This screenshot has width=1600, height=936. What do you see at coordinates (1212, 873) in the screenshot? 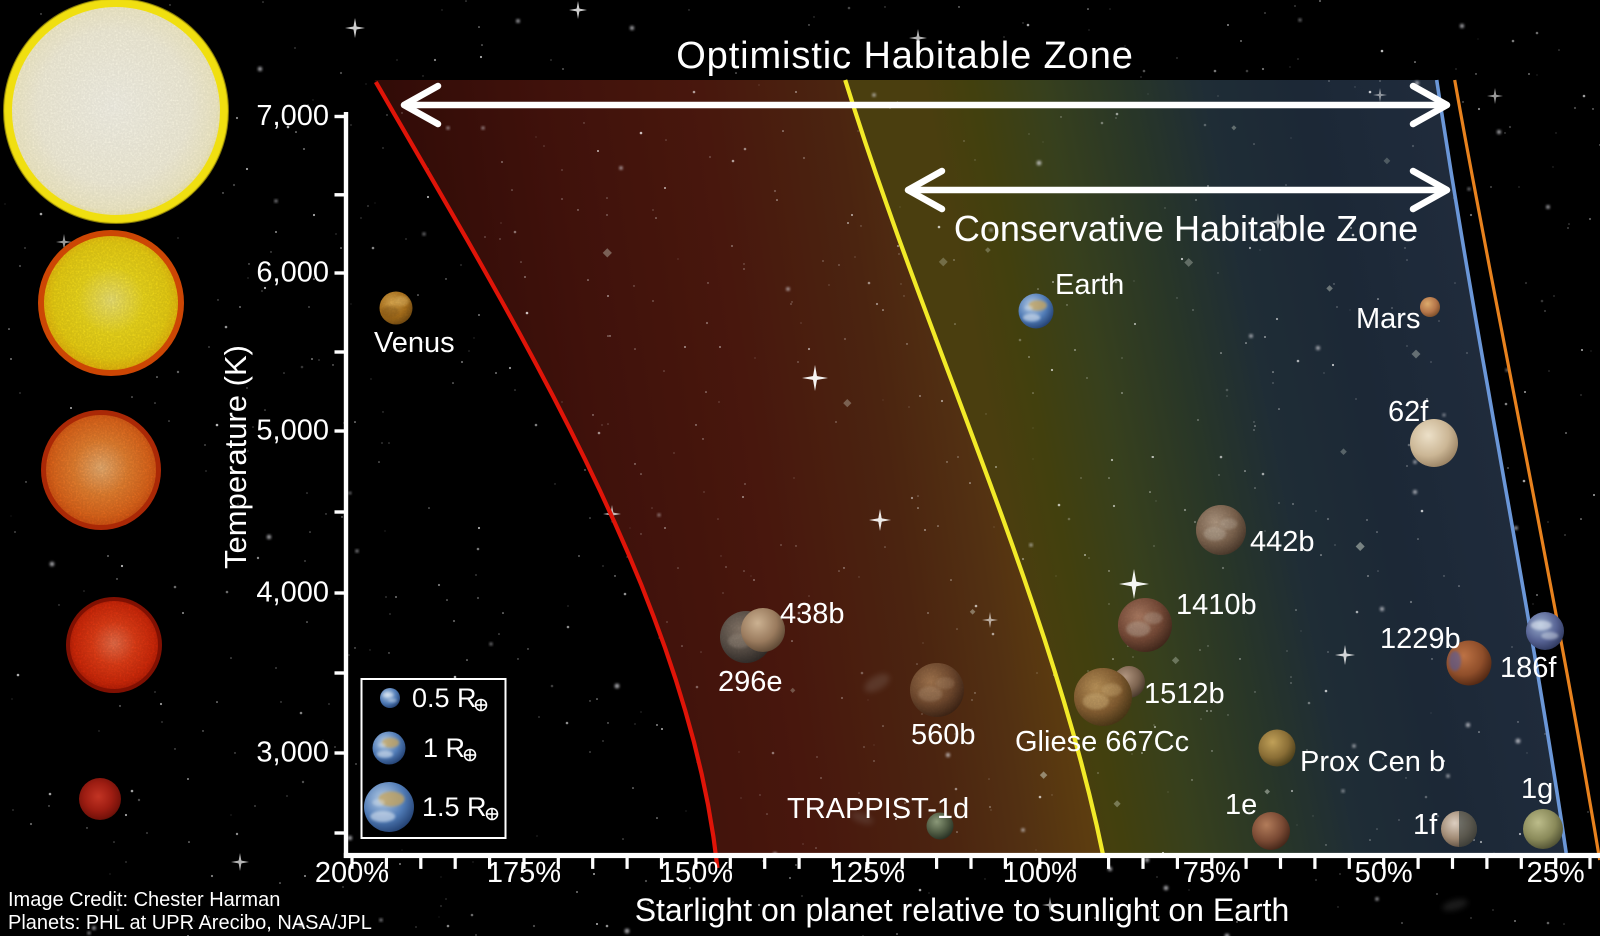
I see `svg-text: 75%` at bounding box center [1212, 873].